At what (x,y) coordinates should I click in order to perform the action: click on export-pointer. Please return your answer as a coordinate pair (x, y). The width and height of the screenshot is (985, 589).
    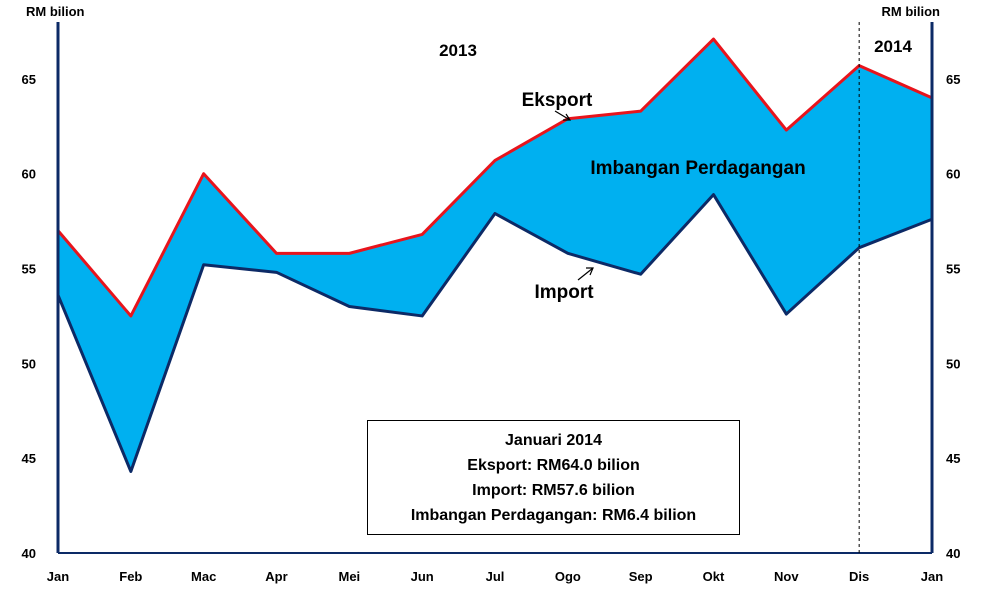
    Looking at the image, I should click on (562, 115).